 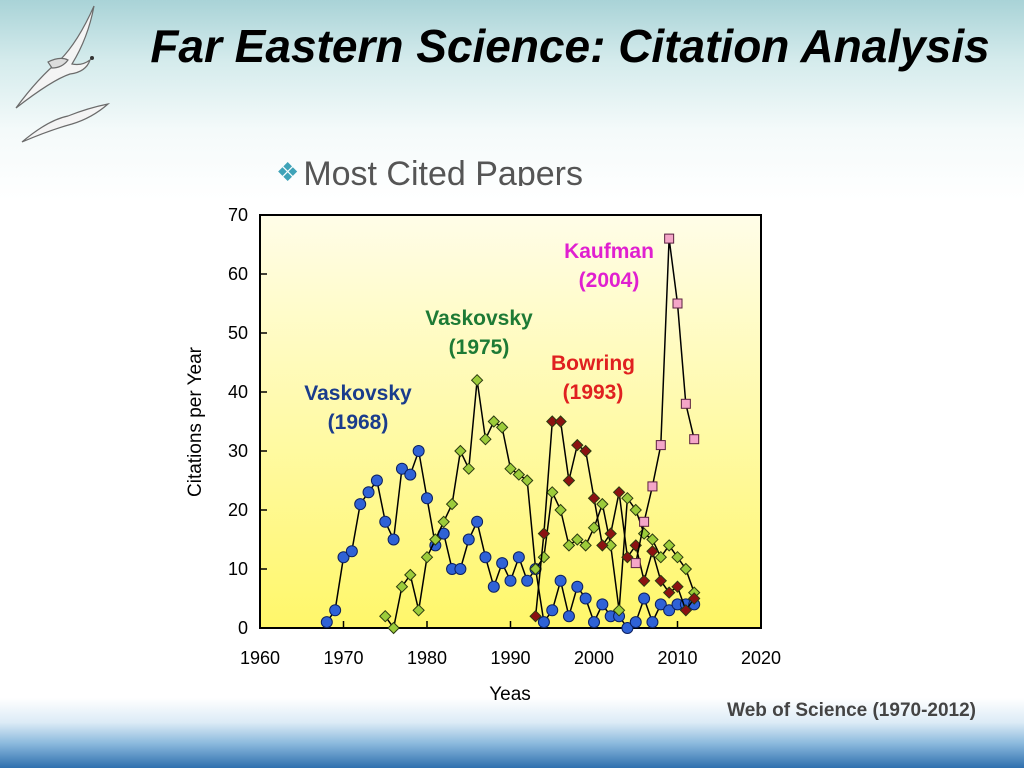 I want to click on annotation-name: Bowring, so click(x=593, y=363).